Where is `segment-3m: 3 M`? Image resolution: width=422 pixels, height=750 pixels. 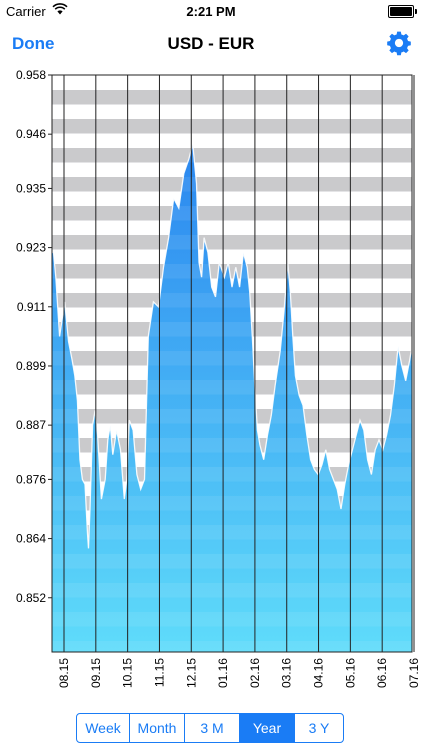 segment-3m: 3 M is located at coordinates (212, 728).